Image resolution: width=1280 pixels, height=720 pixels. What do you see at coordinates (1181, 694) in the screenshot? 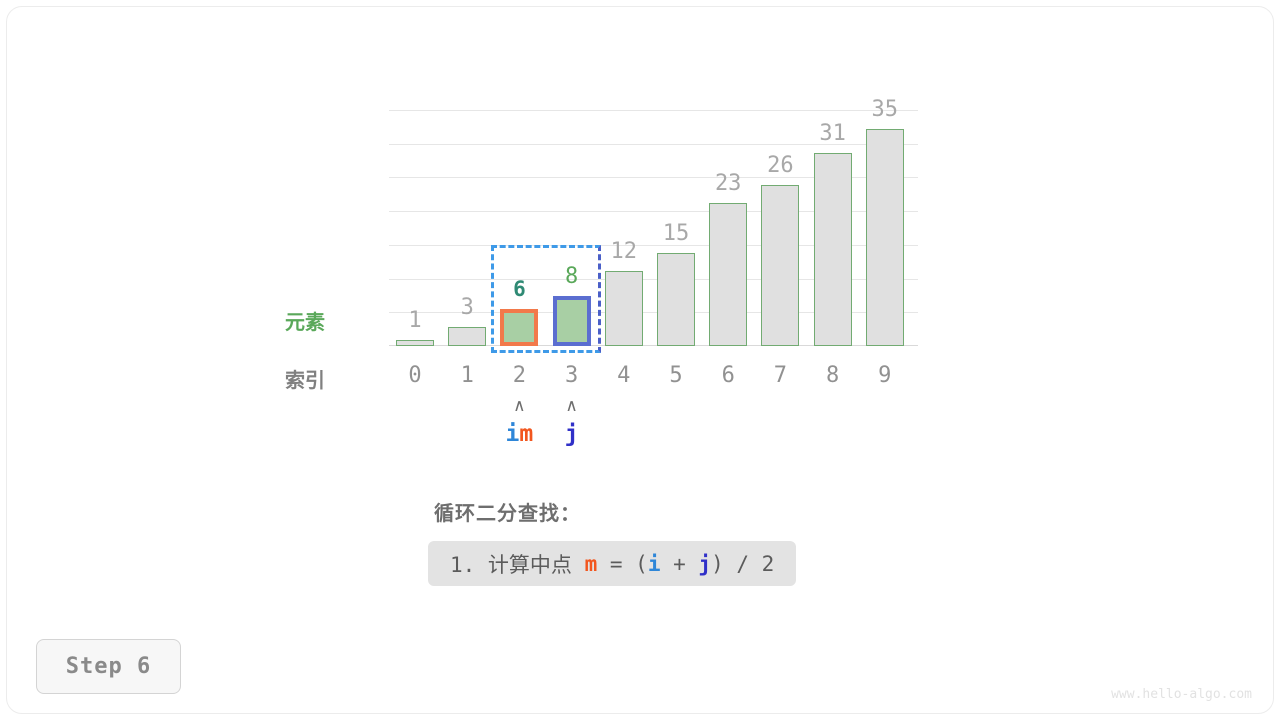
I see `site-watermark: www.hello-algo.com` at bounding box center [1181, 694].